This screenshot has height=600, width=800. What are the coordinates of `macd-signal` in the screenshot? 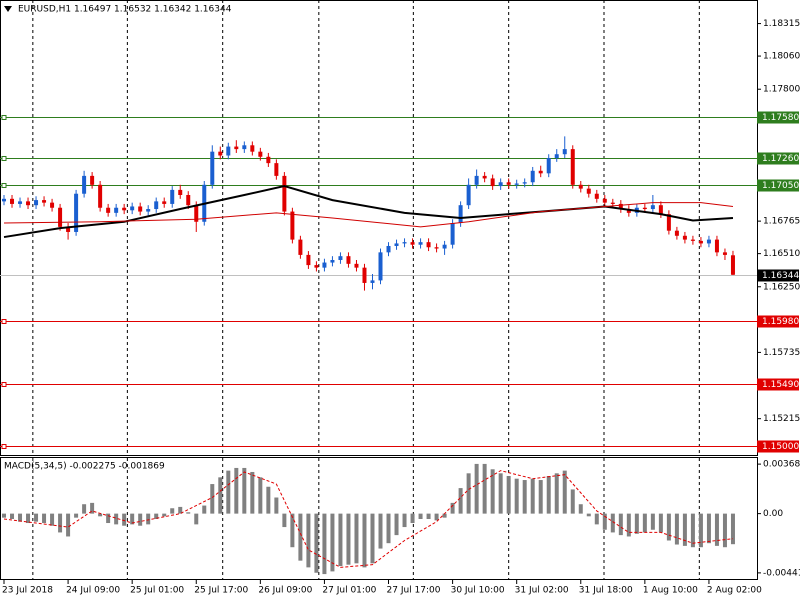 It's located at (368, 519).